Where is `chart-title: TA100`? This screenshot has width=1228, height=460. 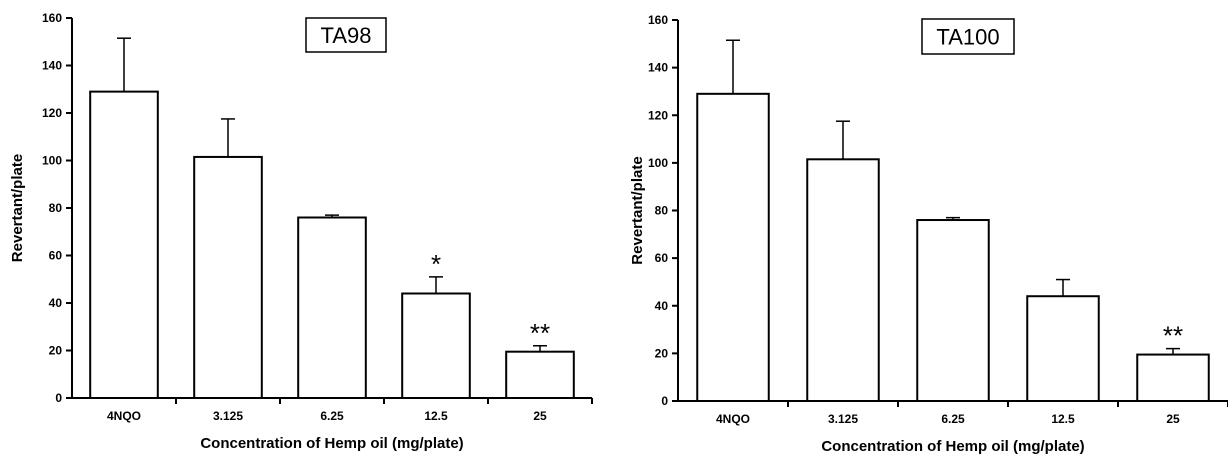
chart-title: TA100 is located at coordinates (967, 37).